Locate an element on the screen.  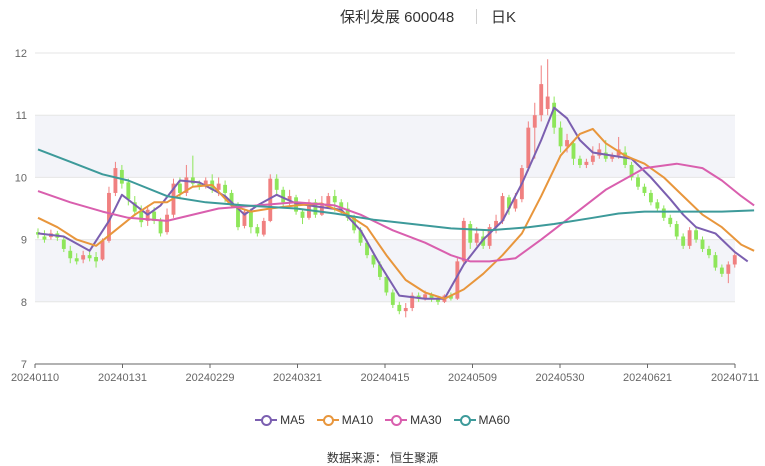
legend-item-ma10: MA10 is located at coordinates (345, 419).